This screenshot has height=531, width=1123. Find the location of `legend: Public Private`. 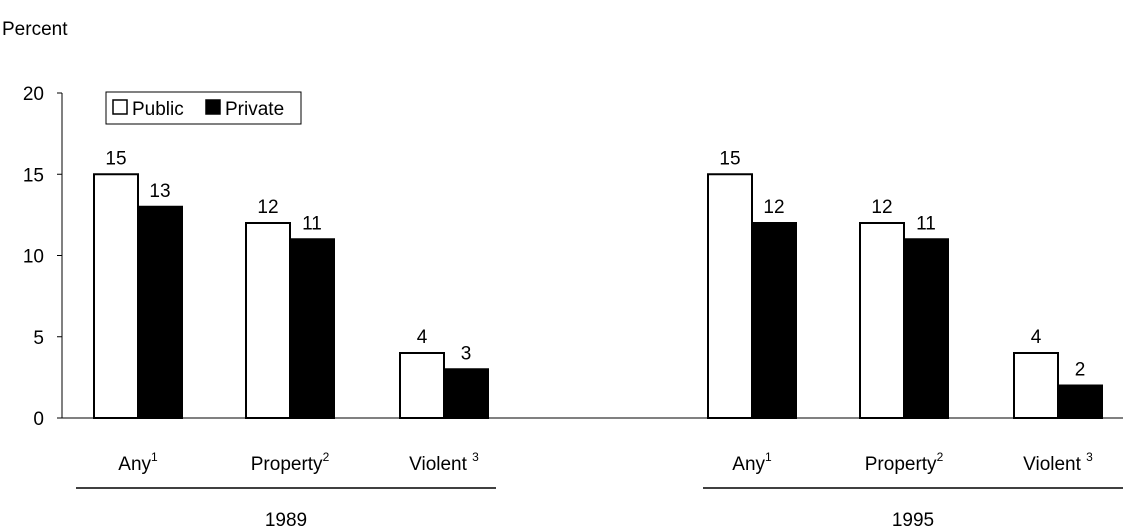

legend: Public Private is located at coordinates (203, 108).